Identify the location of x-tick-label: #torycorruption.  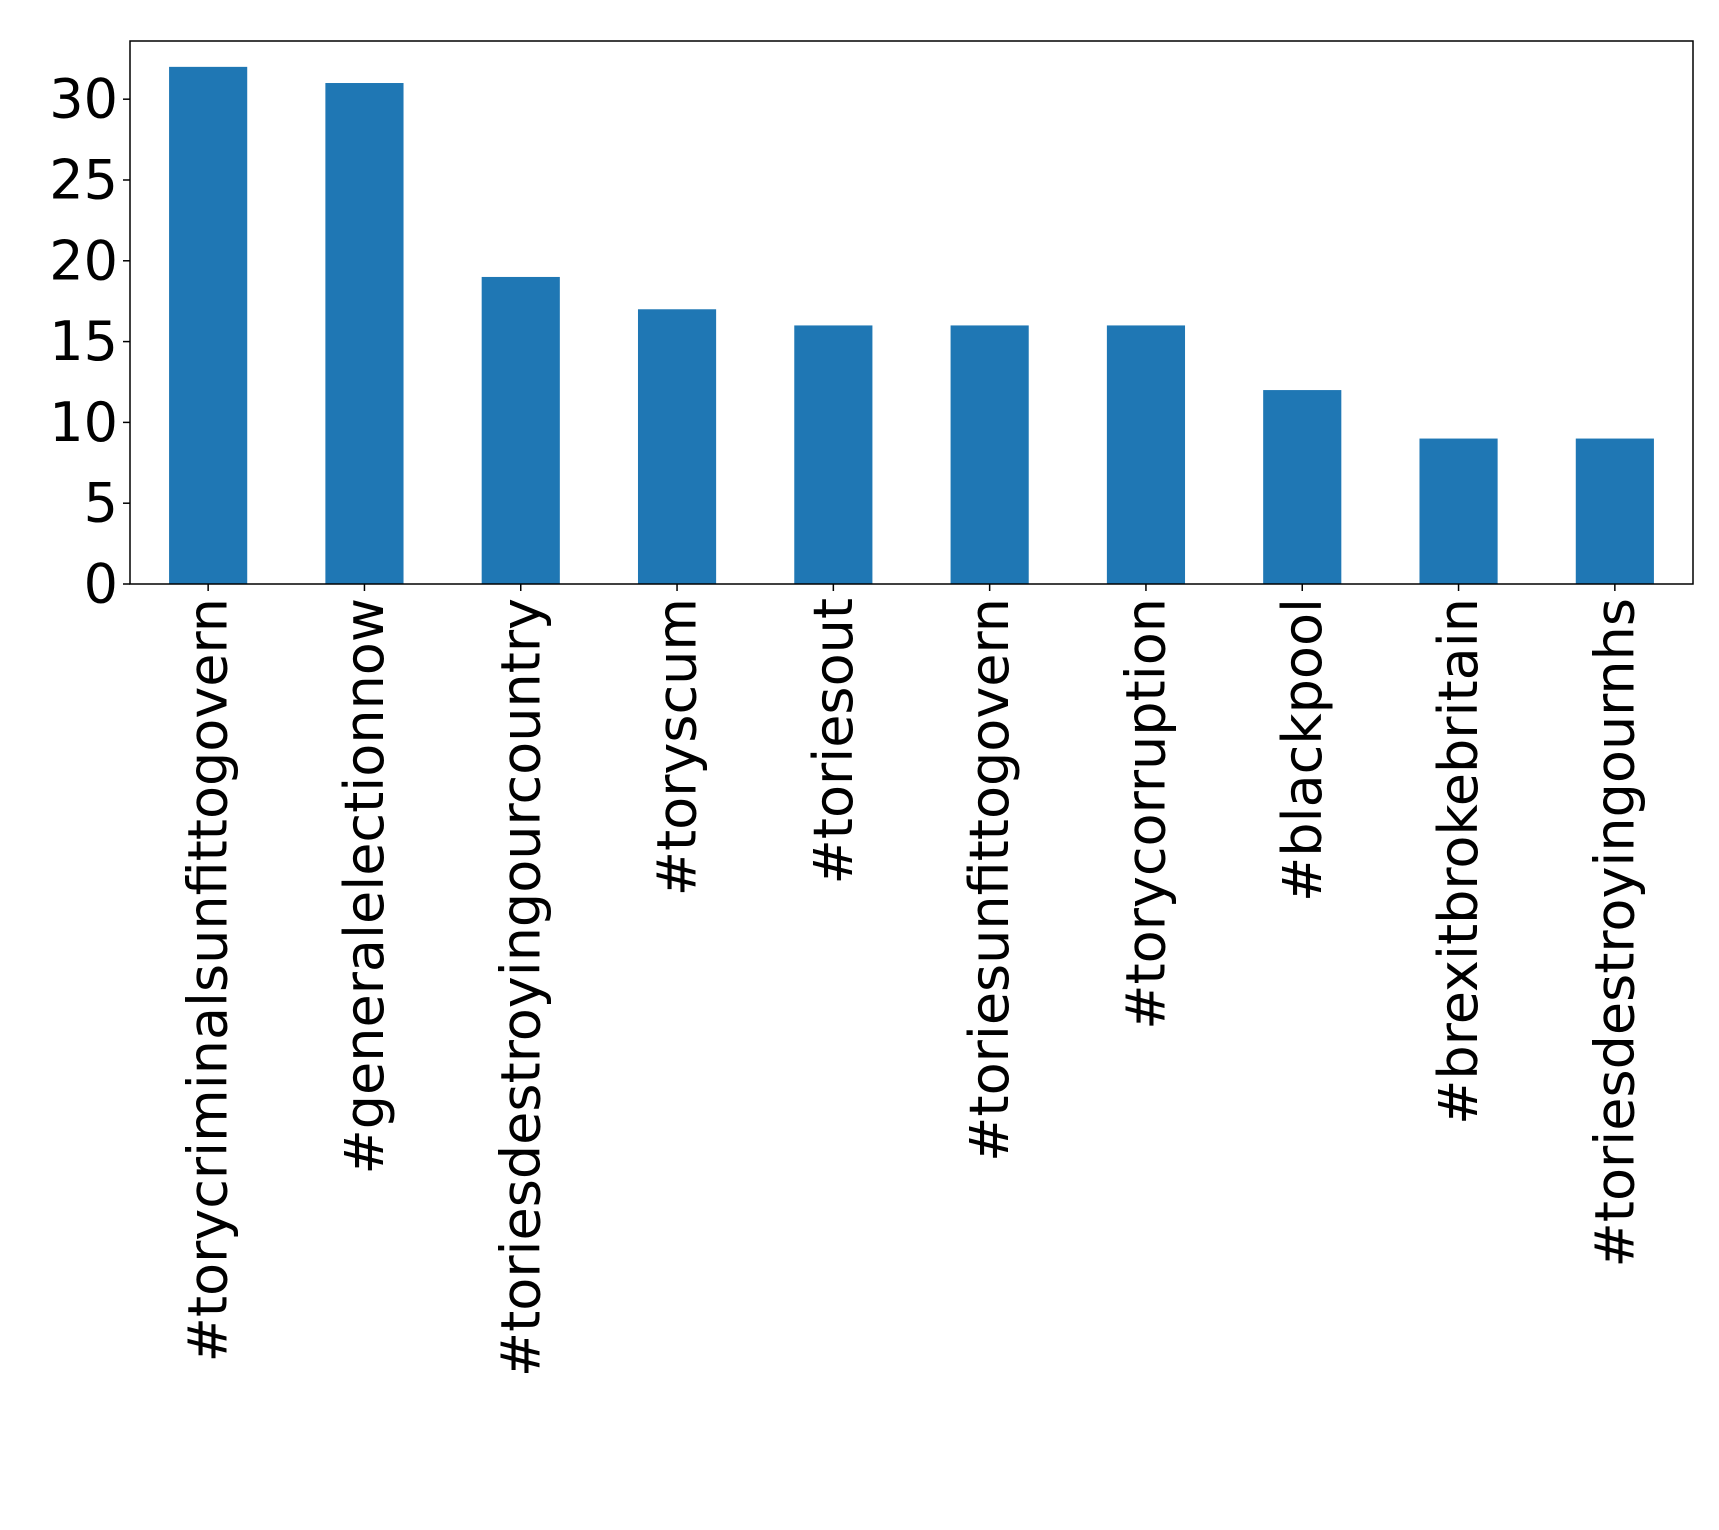
(1145, 814).